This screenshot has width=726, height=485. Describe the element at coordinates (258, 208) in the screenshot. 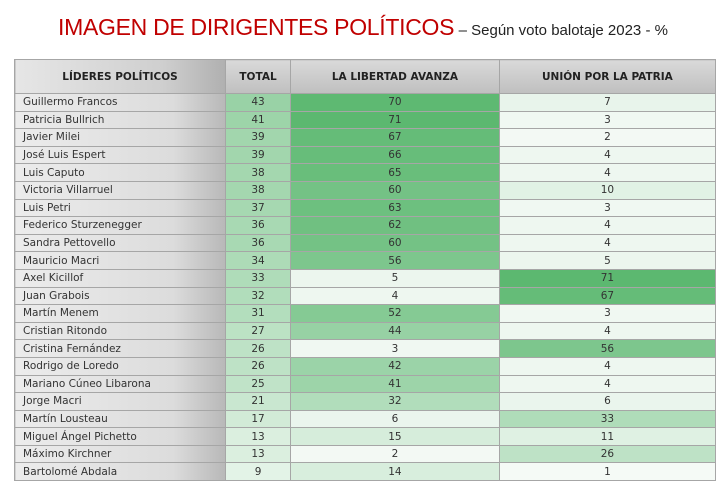

I see `cell-total: 37` at that location.